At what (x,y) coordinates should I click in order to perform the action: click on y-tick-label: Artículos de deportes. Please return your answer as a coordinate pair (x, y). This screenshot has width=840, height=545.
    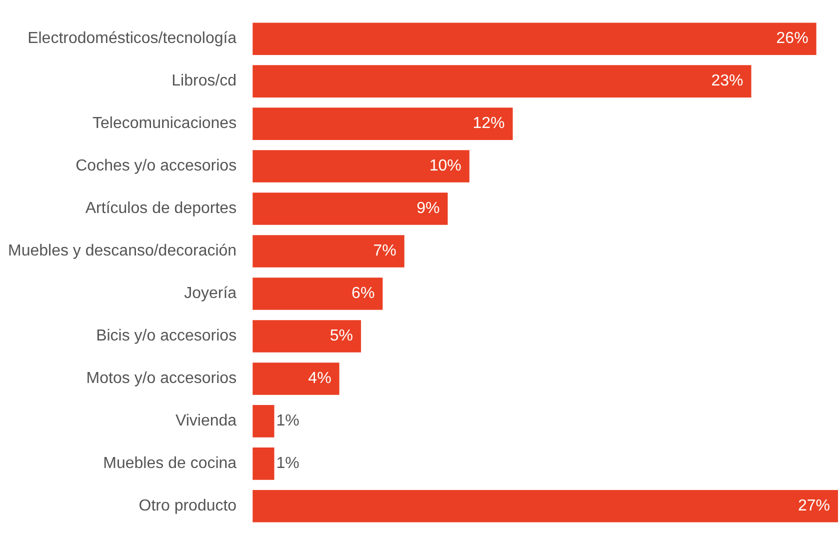
    Looking at the image, I should click on (161, 209).